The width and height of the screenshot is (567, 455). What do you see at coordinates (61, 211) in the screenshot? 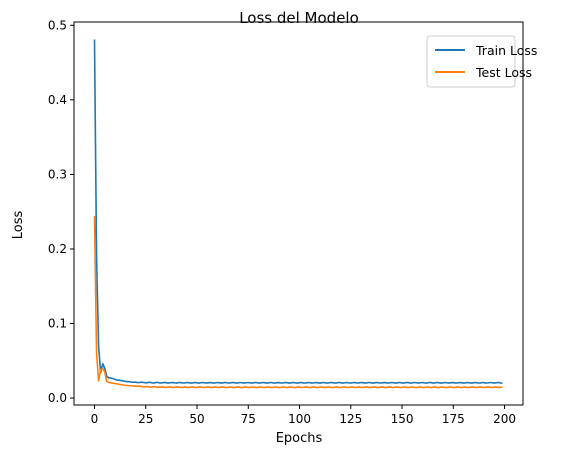
I see `y-axis-ticks: 0.0 0.1 0.2 0.3 0.4 0.5` at bounding box center [61, 211].